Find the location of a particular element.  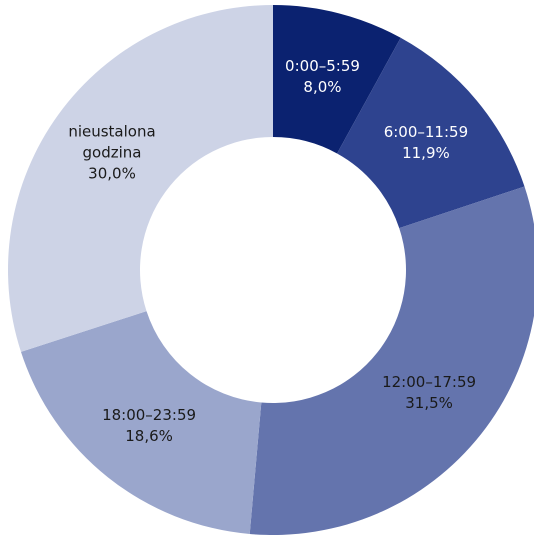

category-label: nieustalona godzina is located at coordinates (112, 142).